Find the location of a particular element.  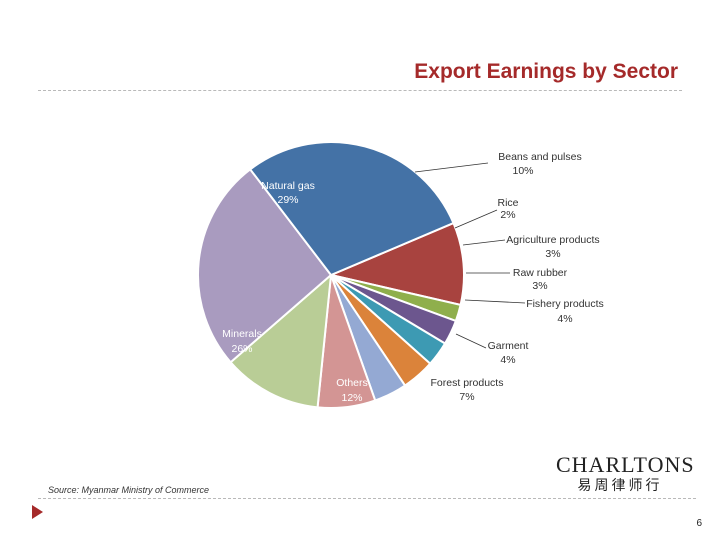

slice-label: Garment is located at coordinates (508, 346).